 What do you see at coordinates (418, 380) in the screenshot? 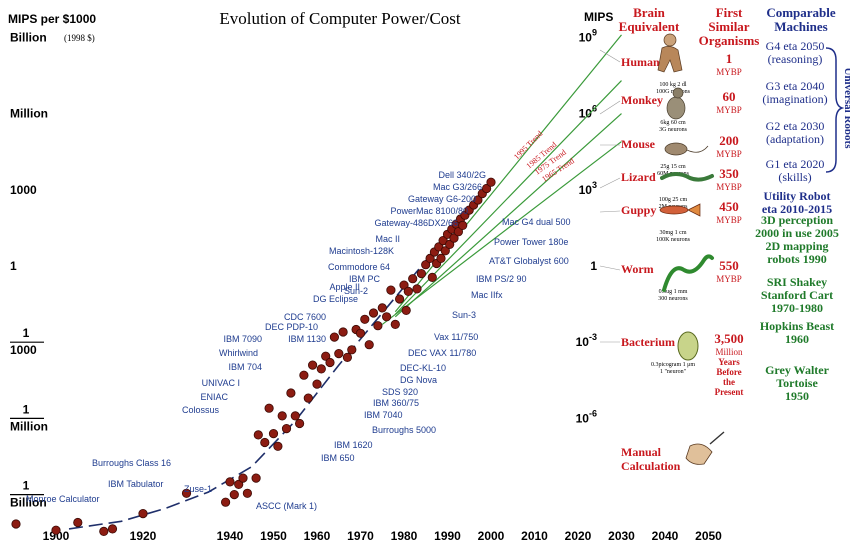
I see `machine-label: DG Nova` at bounding box center [418, 380].